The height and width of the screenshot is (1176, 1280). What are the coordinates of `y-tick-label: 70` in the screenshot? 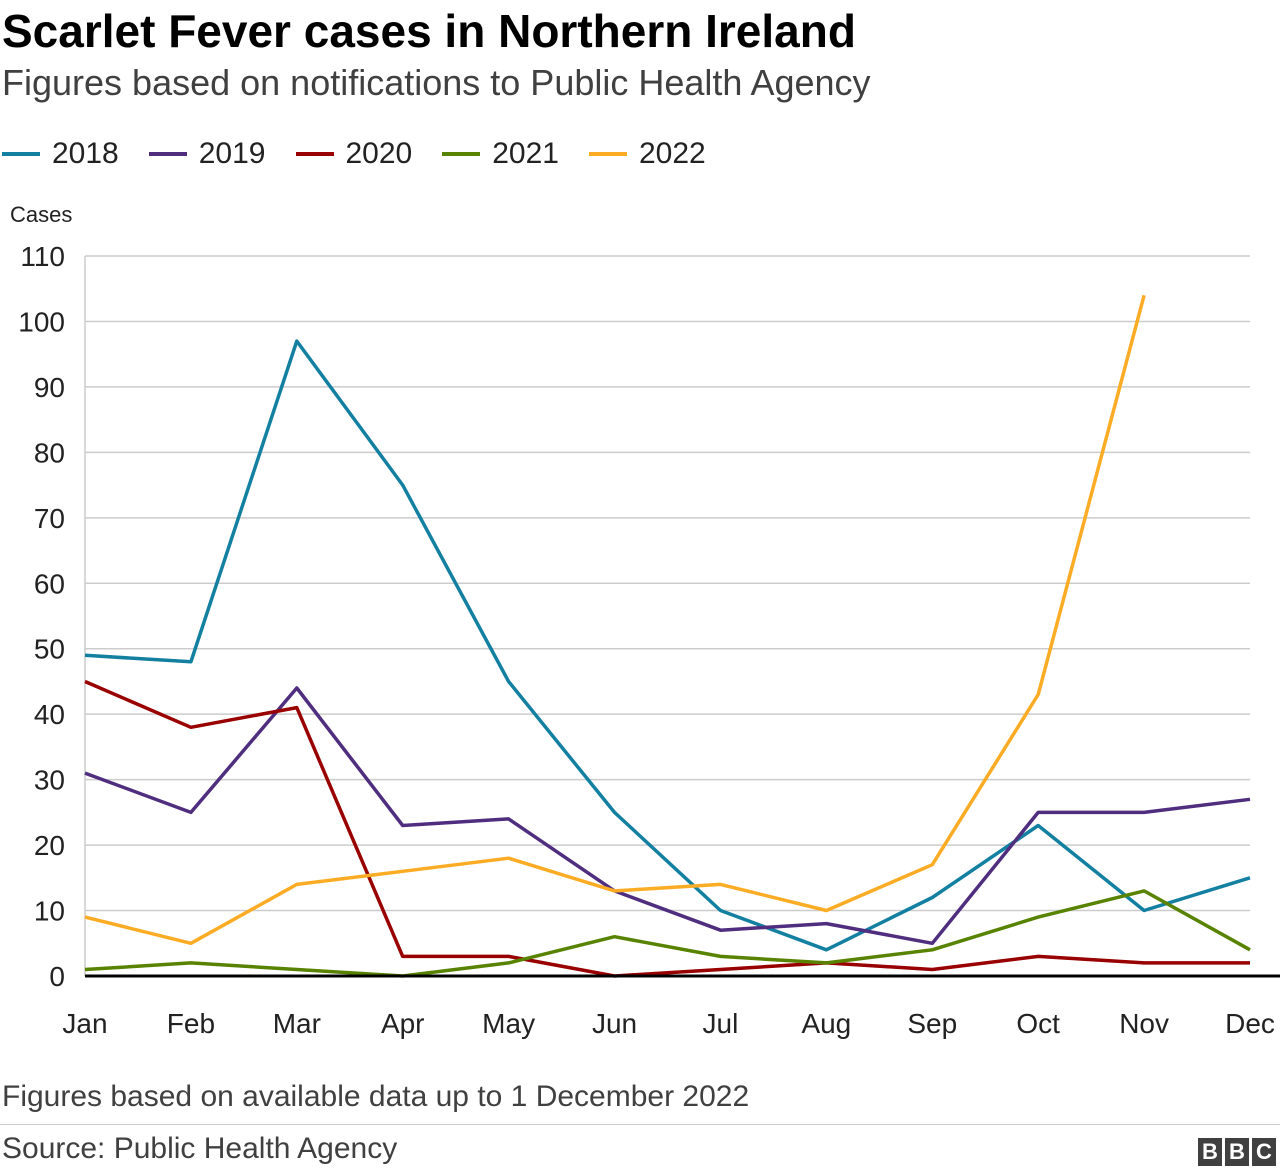 It's located at (49, 518).